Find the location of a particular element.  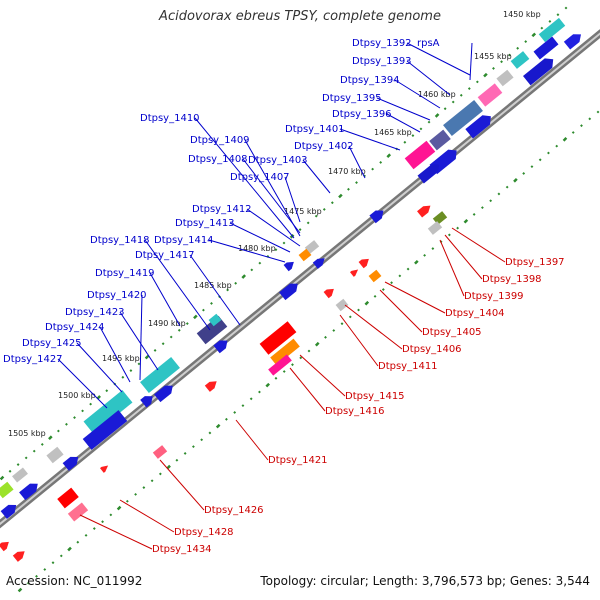

forward-gene-label: Dtpsy_1418 is located at coordinates (120, 240).